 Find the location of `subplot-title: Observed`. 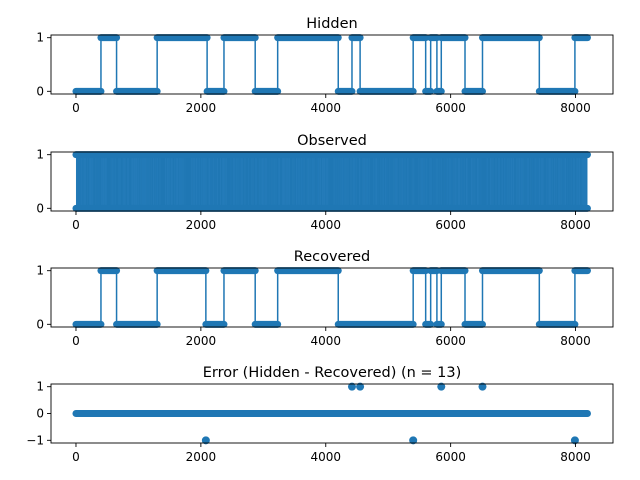

subplot-title: Observed is located at coordinates (332, 141).